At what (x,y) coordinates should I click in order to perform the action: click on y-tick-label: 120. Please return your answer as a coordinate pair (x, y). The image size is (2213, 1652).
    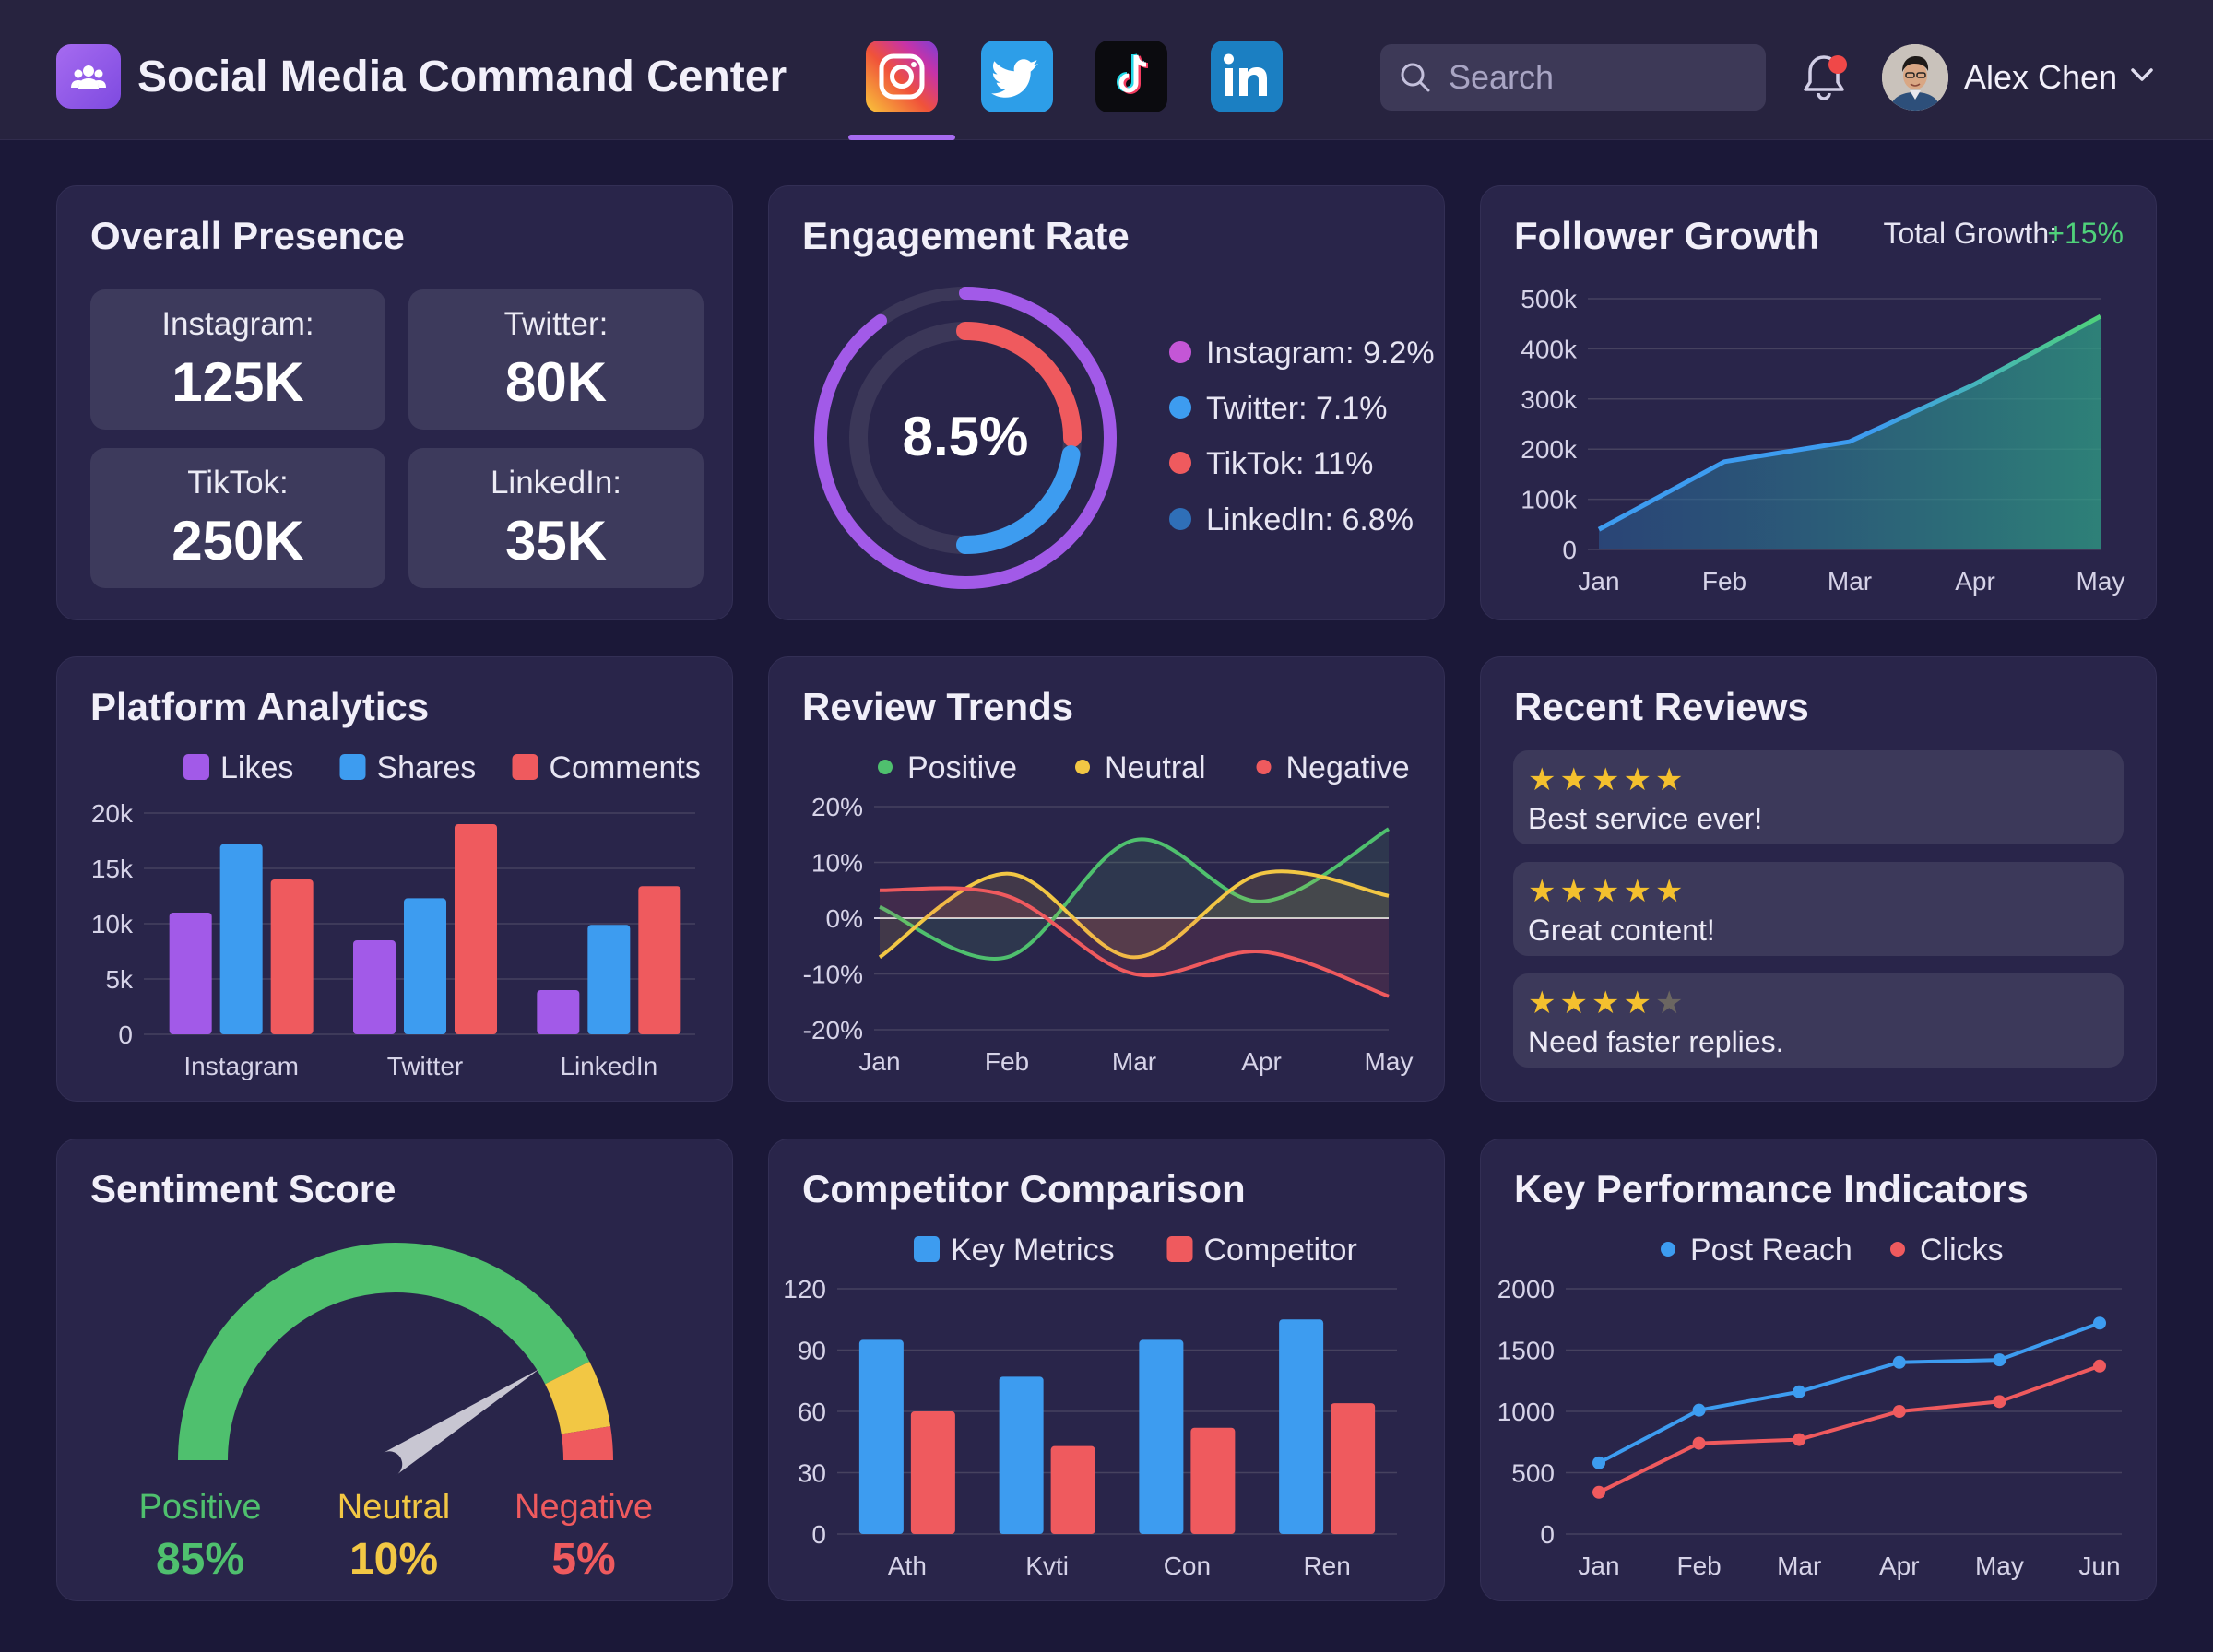
    Looking at the image, I should click on (804, 1289).